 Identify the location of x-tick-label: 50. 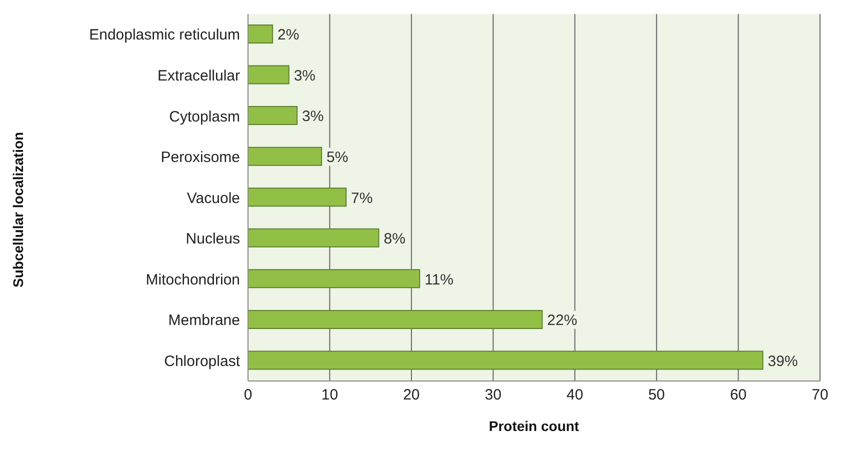
(656, 395).